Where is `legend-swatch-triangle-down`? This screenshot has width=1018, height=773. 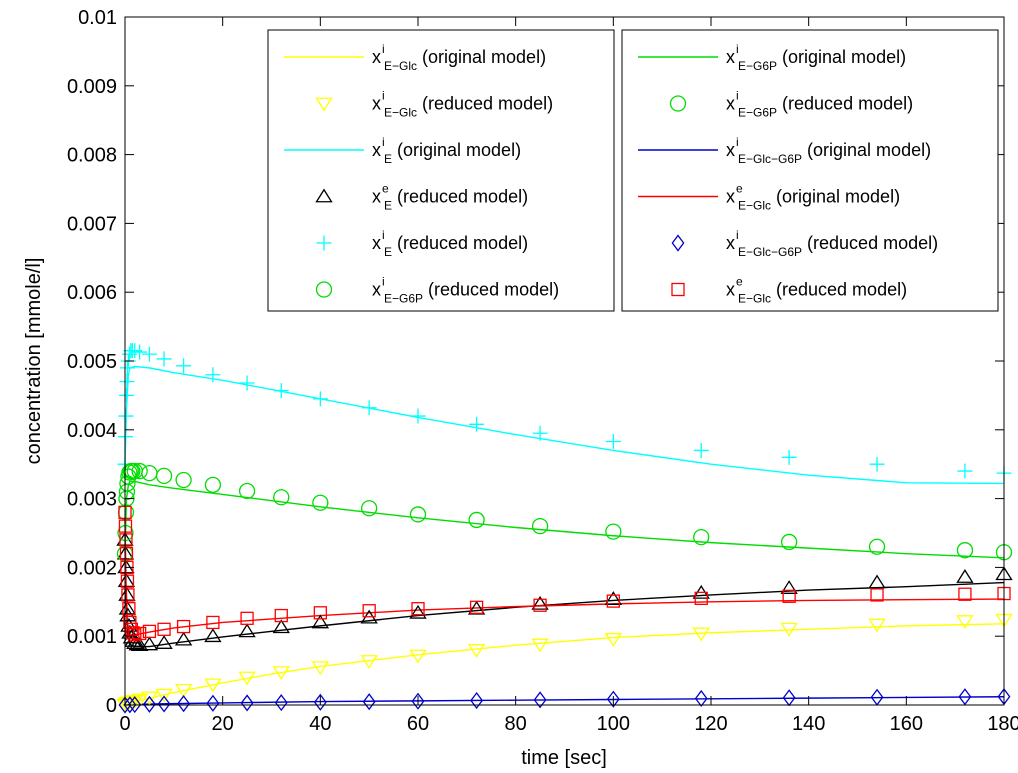 legend-swatch-triangle-down is located at coordinates (324, 104).